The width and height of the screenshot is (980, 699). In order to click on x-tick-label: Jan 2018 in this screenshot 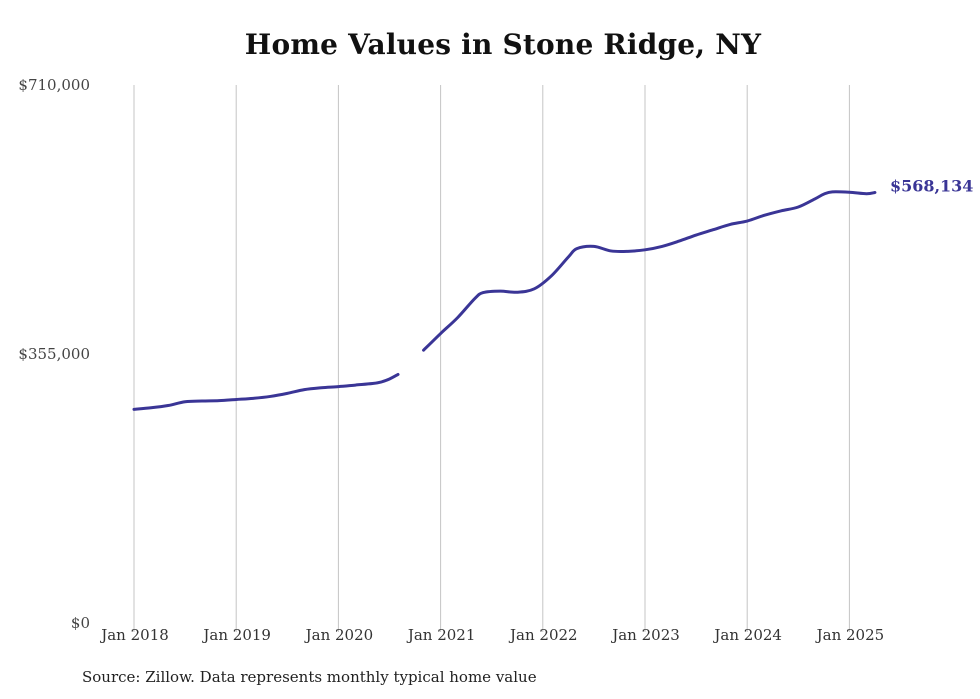, I will do `click(134, 635)`.